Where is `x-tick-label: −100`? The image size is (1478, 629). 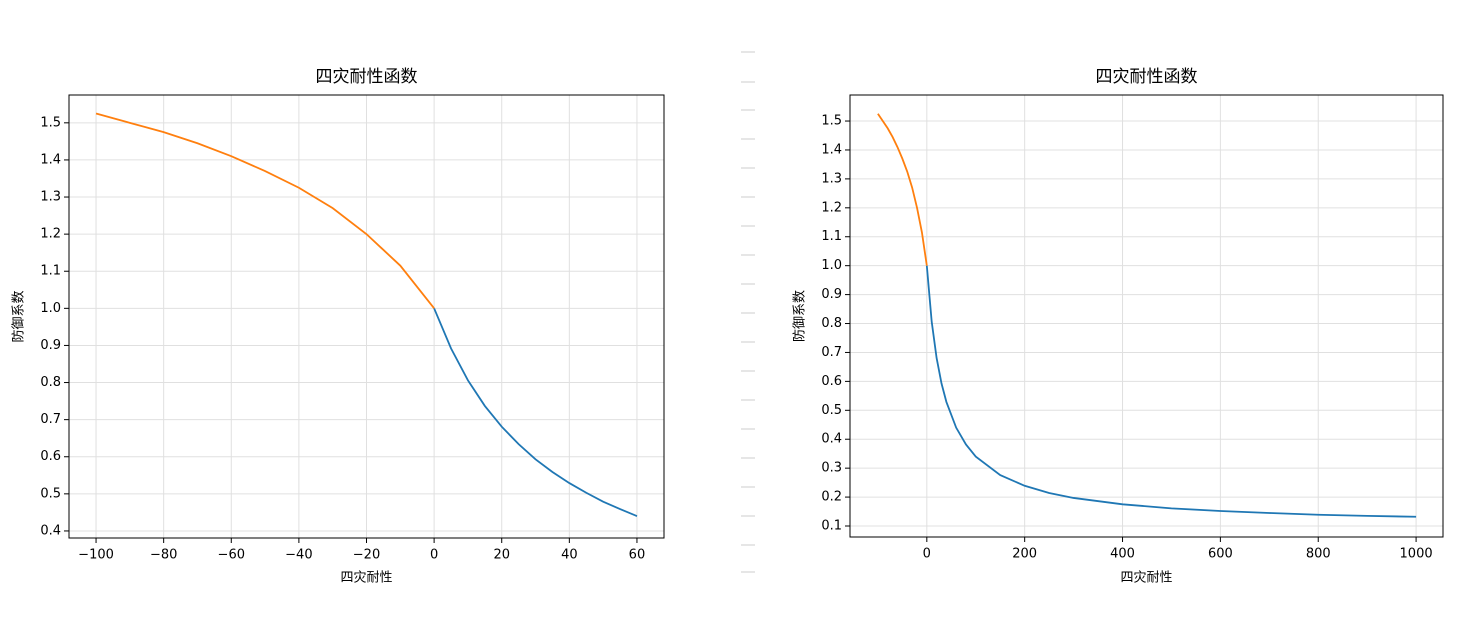 x-tick-label: −100 is located at coordinates (96, 555).